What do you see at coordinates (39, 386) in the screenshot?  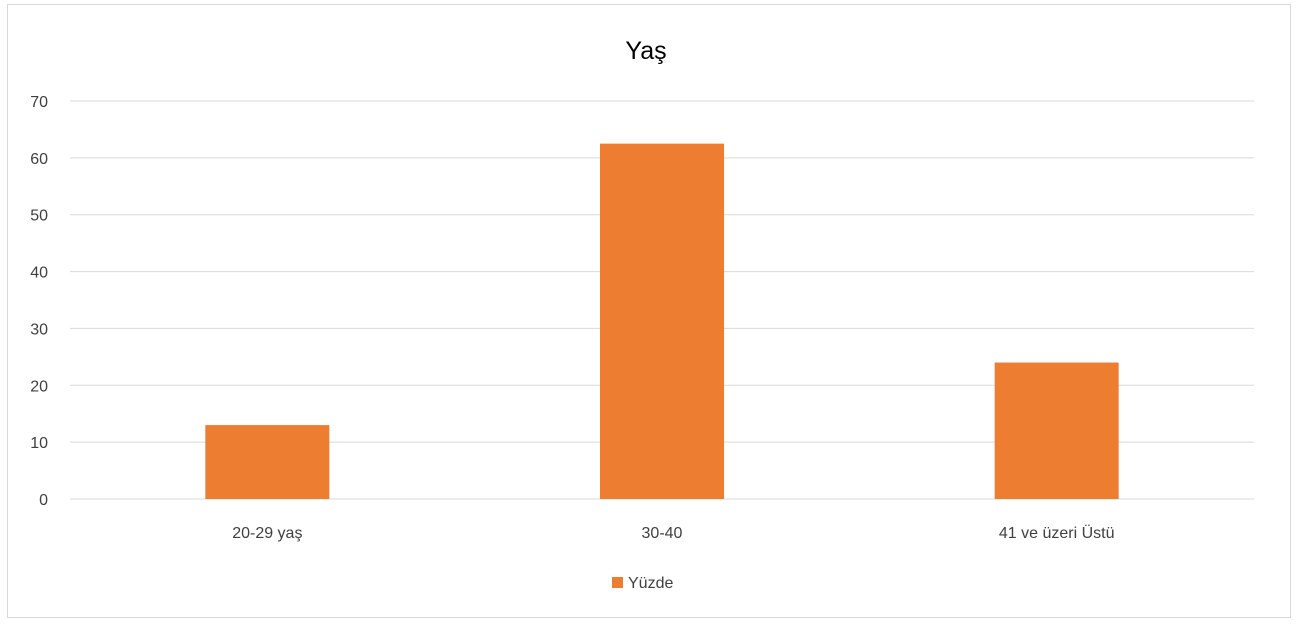 I see `y-tick-label: 20` at bounding box center [39, 386].